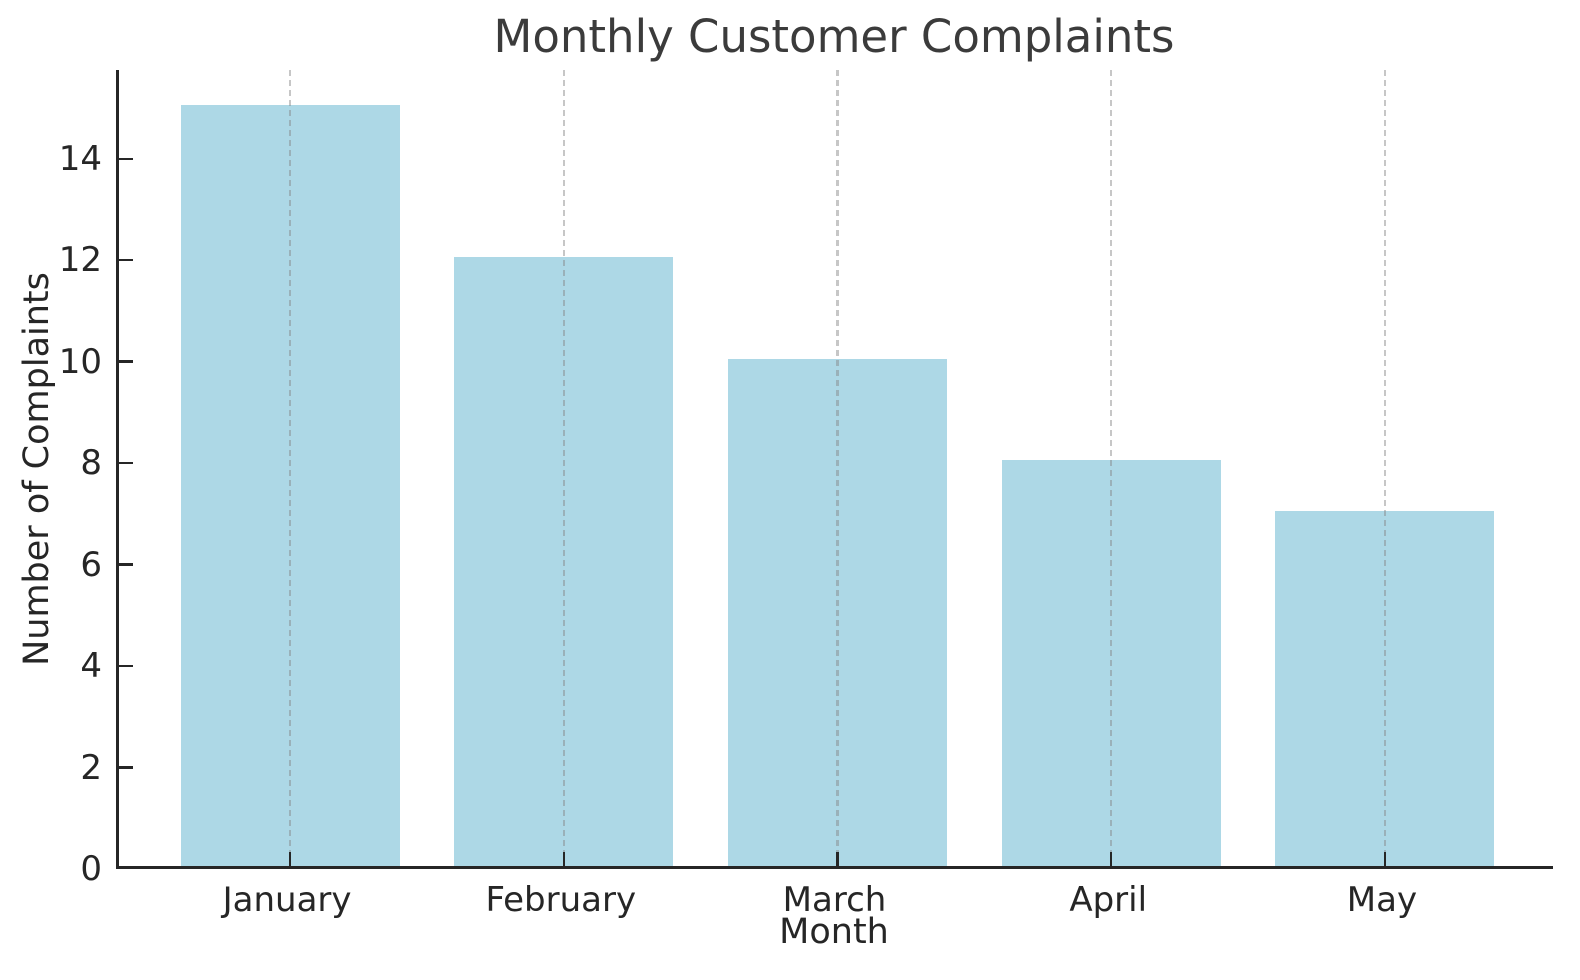  Describe the element at coordinates (1385, 859) in the screenshot. I see `x-tick-may` at that location.